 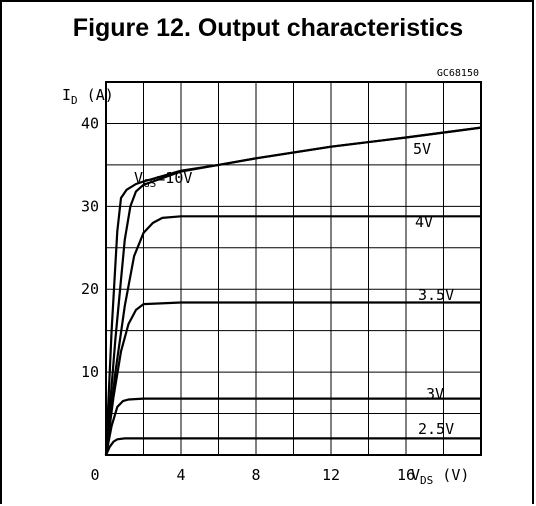 What do you see at coordinates (436, 295) in the screenshot?
I see `series-label-3-5V: 3.5V` at bounding box center [436, 295].